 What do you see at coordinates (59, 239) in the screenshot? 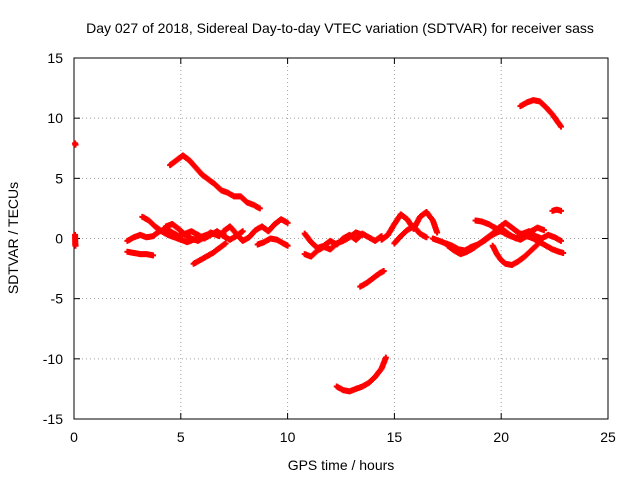
I see `y-tick-label: 0` at bounding box center [59, 239].